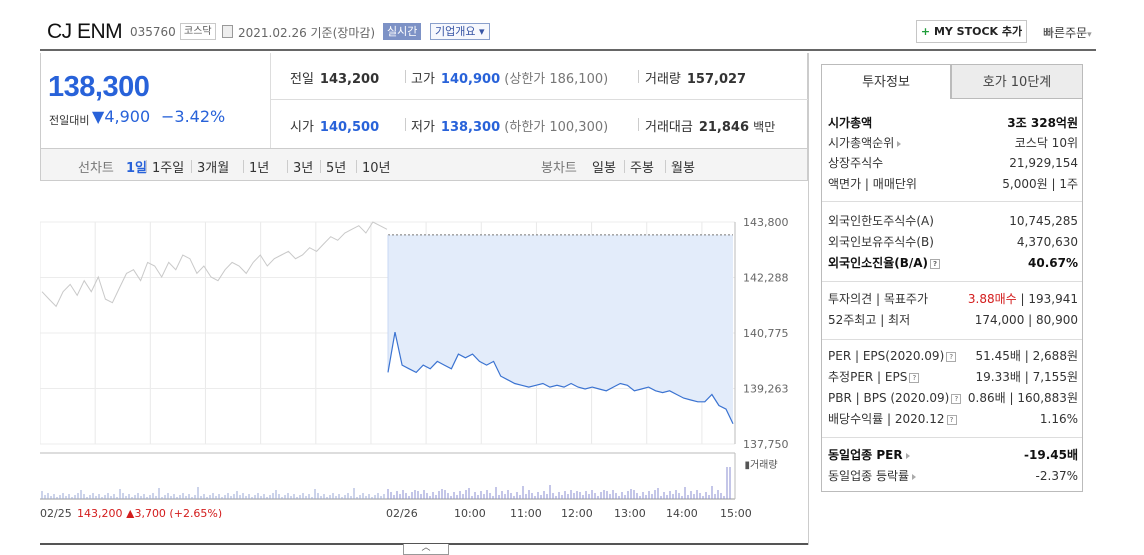 The width and height of the screenshot is (1144, 555). I want to click on period-tab-2: 3개월, so click(213, 168).